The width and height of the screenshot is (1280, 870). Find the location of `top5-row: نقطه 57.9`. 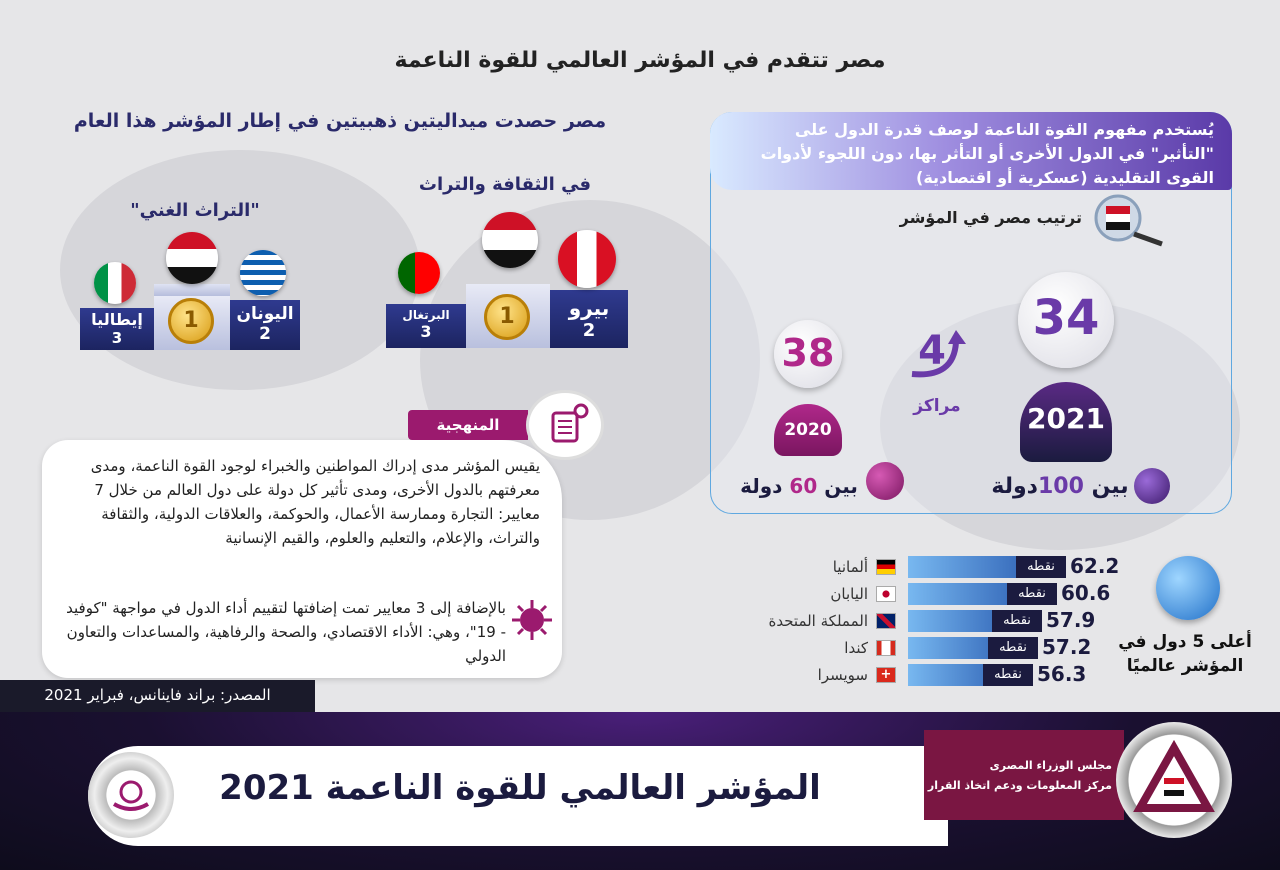

top5-row: نقطه 57.9 is located at coordinates (1028, 620).